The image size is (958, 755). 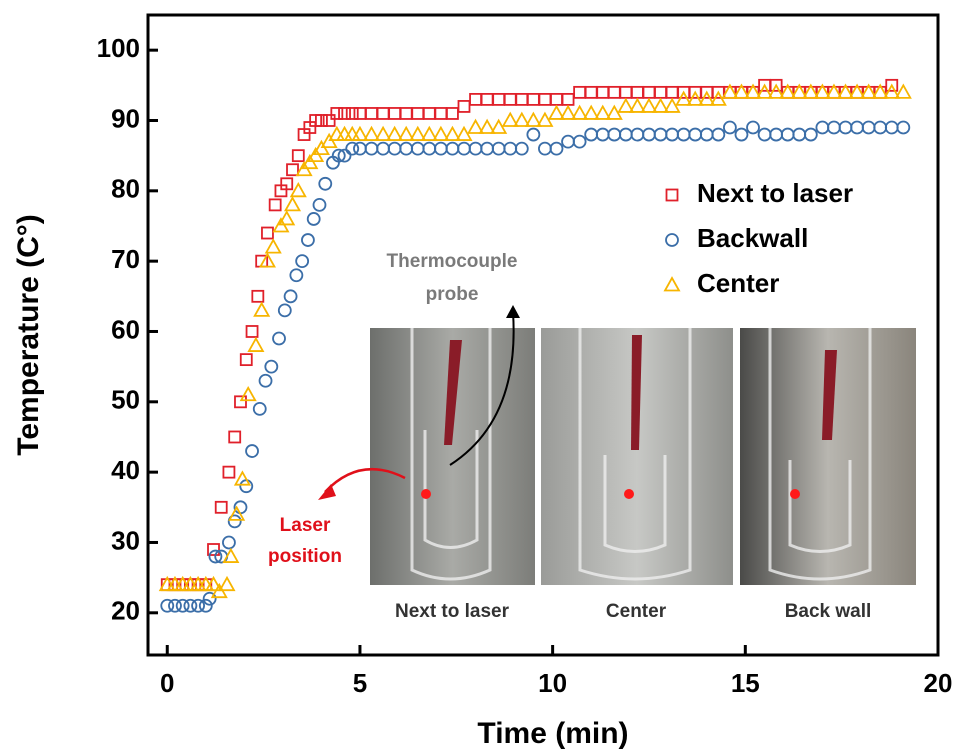 What do you see at coordinates (125, 540) in the screenshot?
I see `y-tick-label: 30` at bounding box center [125, 540].